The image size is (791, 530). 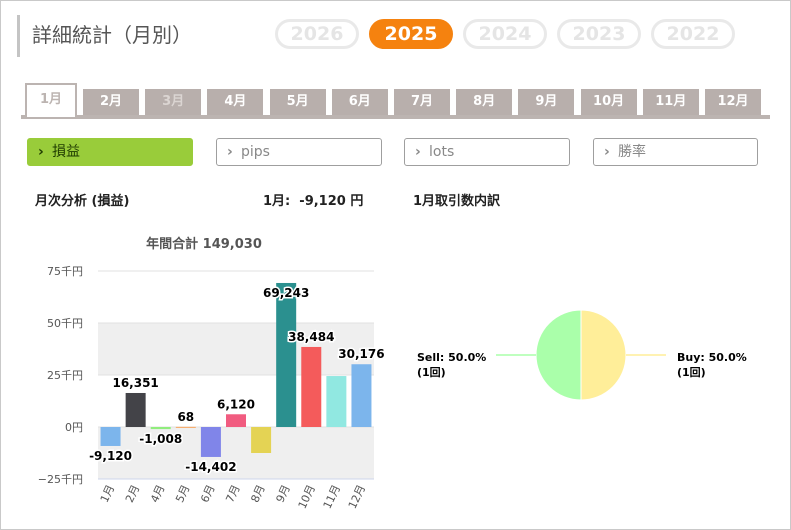 I want to click on x-tick-label: 11月, so click(x=332, y=497).